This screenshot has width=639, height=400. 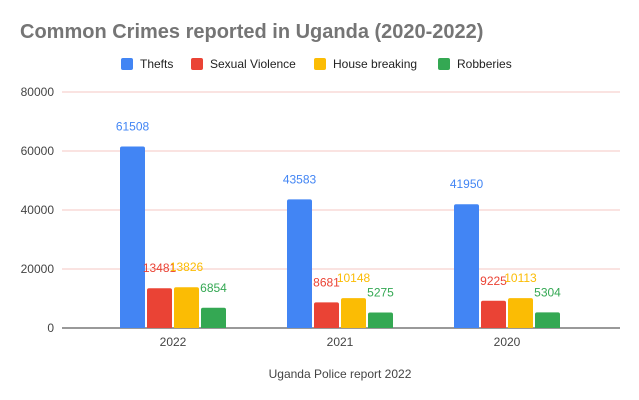 What do you see at coordinates (326, 282) in the screenshot?
I see `data-label: 8681` at bounding box center [326, 282].